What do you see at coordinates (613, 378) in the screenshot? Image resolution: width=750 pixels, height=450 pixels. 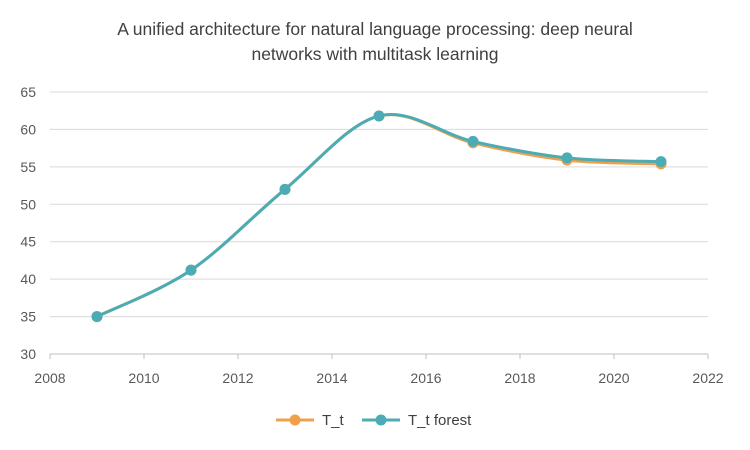 I see `x-tick-label: 2020` at bounding box center [613, 378].